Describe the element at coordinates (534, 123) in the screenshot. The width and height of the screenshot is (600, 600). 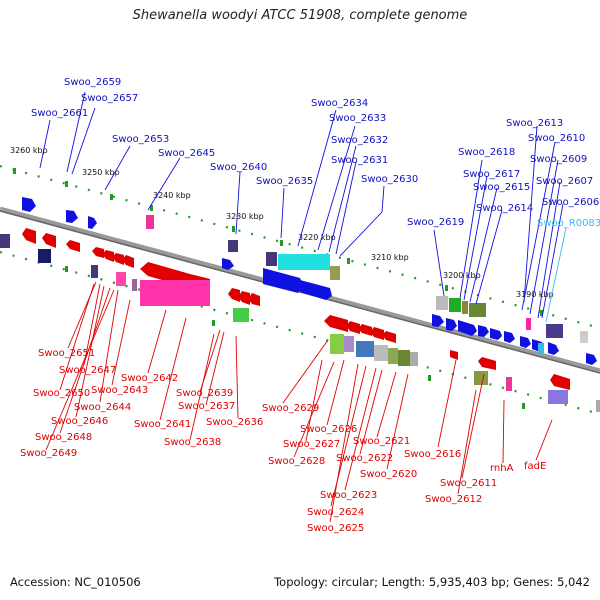
I see `gene-label: Swoo_2613` at that location.